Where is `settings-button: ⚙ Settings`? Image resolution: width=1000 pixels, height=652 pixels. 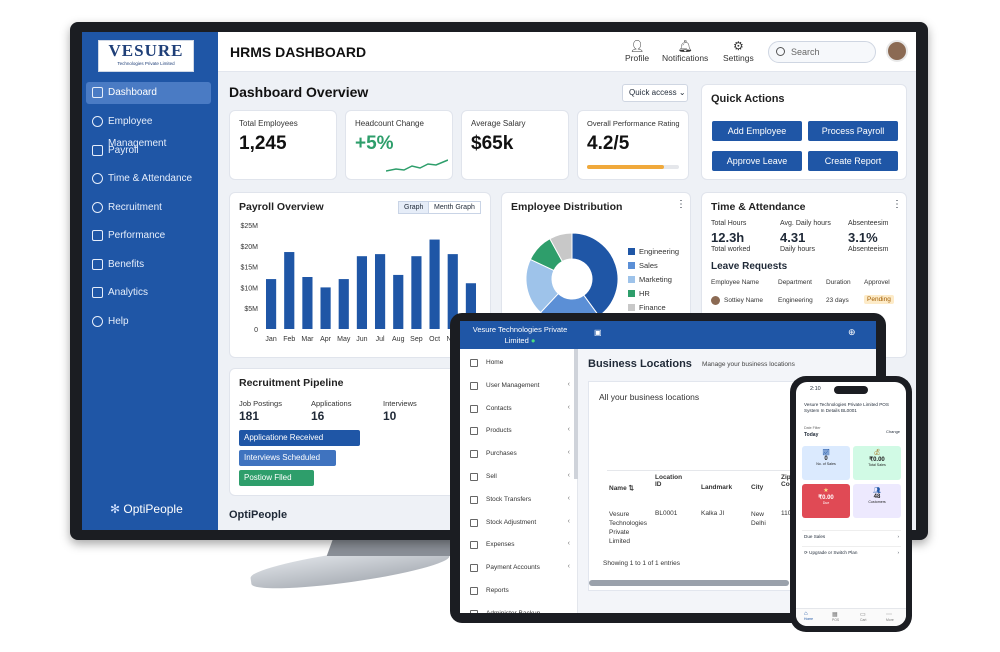
settings-button: ⚙ Settings is located at coordinates (738, 52).